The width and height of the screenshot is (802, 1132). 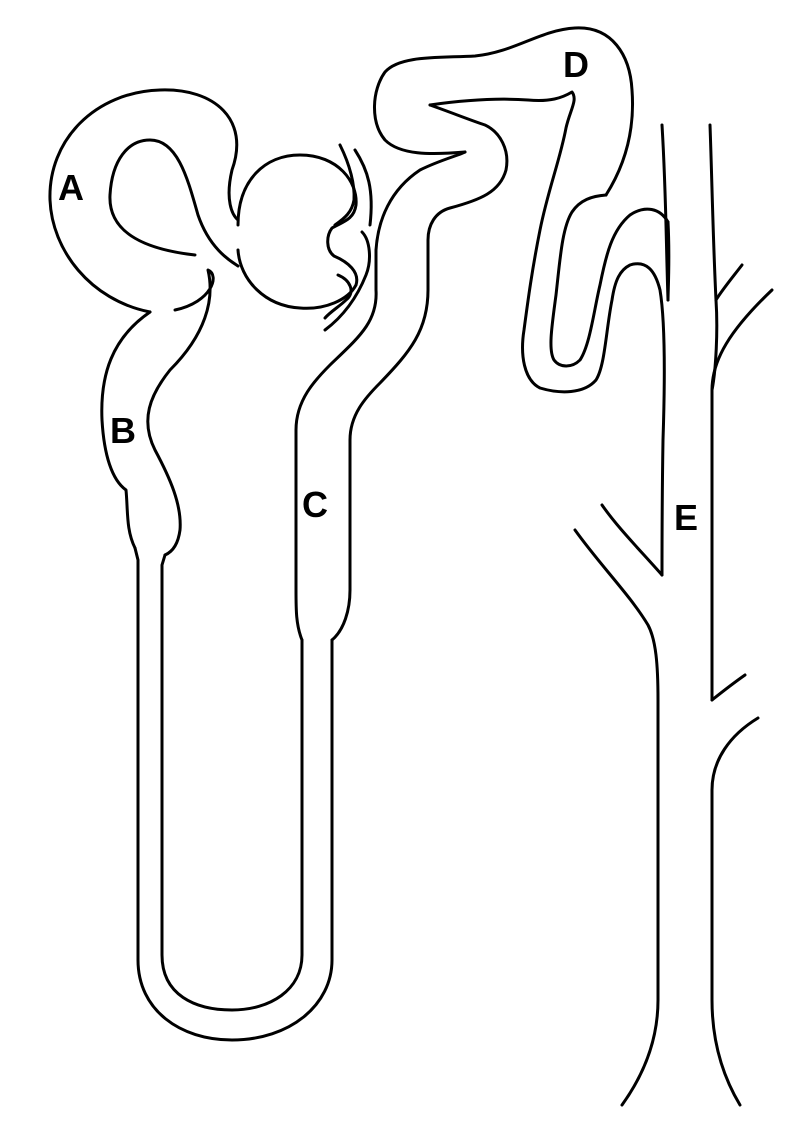 I want to click on collecting-duct-left-wall, so click(x=665, y=212).